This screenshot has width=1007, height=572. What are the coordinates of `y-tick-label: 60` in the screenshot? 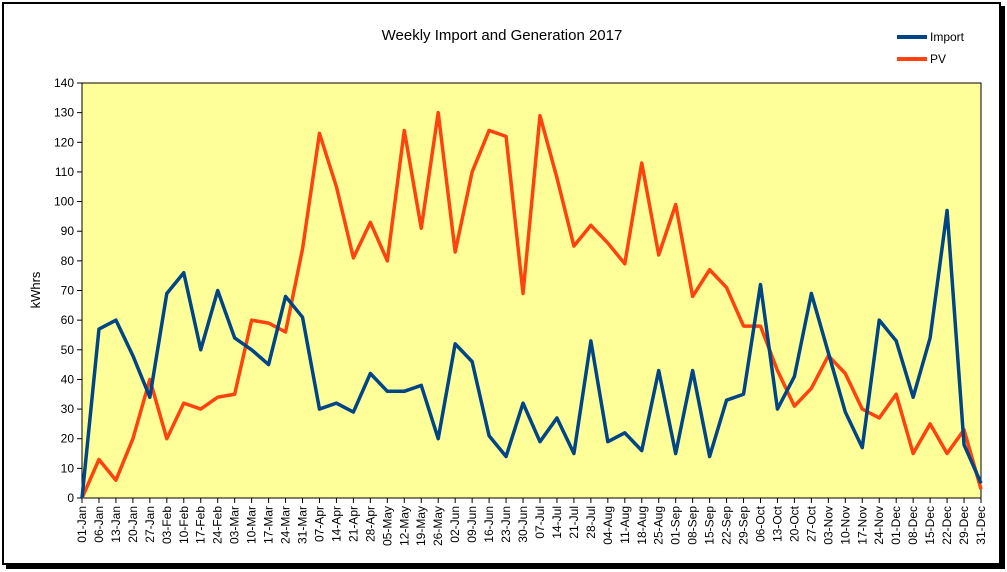 It's located at (68, 320).